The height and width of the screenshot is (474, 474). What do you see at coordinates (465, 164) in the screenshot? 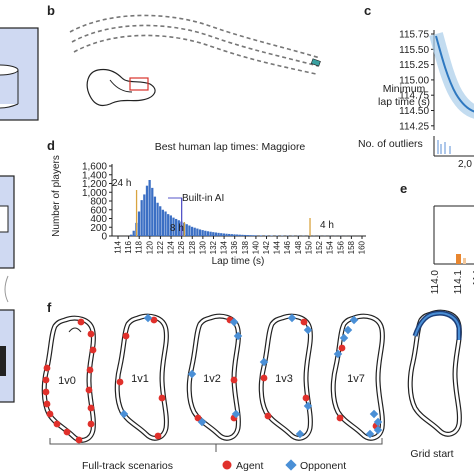
I see `panel-c-xtick: 2,0` at bounding box center [465, 164].